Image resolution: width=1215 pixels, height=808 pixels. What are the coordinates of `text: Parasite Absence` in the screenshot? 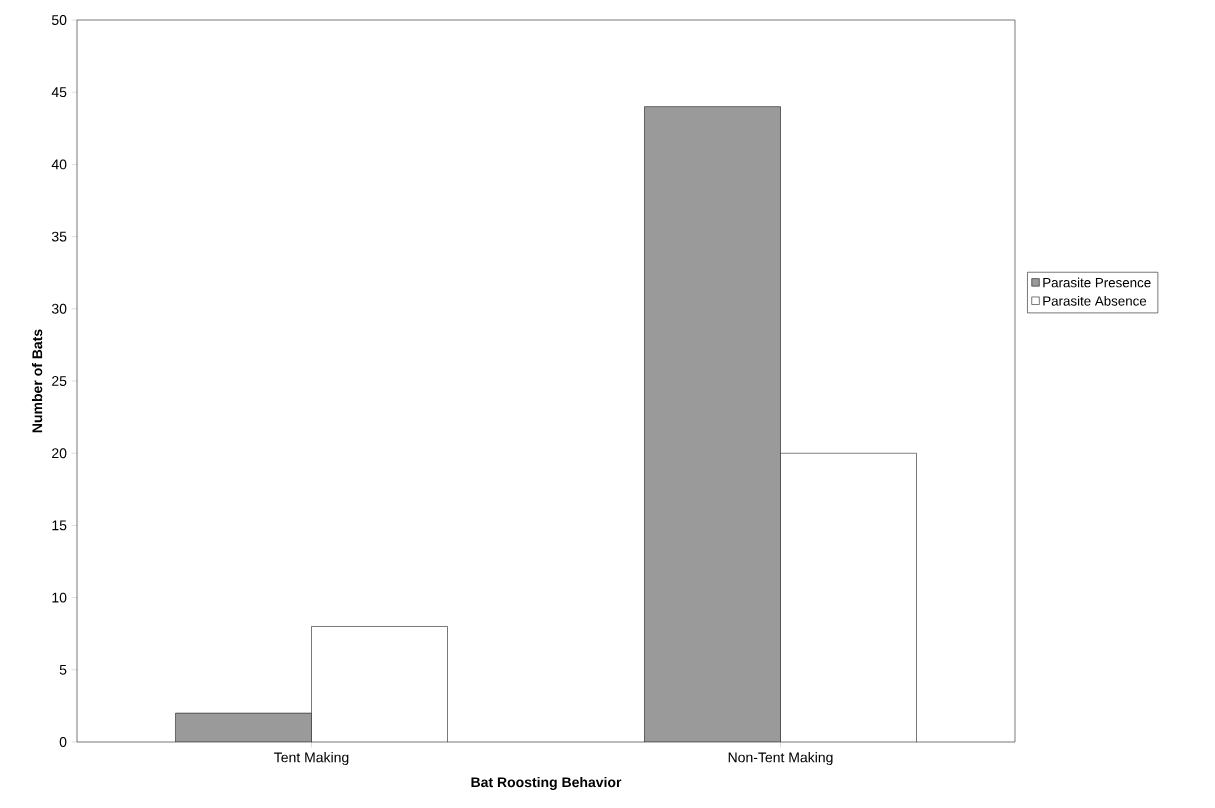 It's located at (1095, 300).